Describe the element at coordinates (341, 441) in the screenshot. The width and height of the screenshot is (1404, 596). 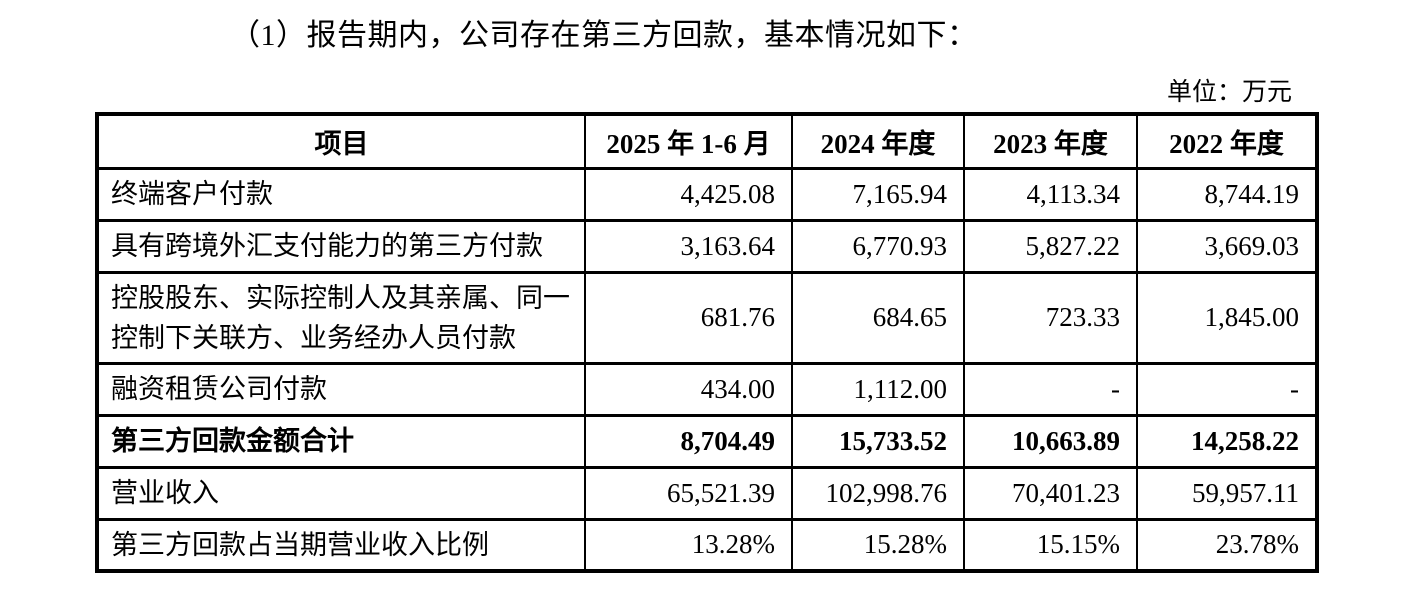
I see `row-label: 第三方回款金额合计` at that location.